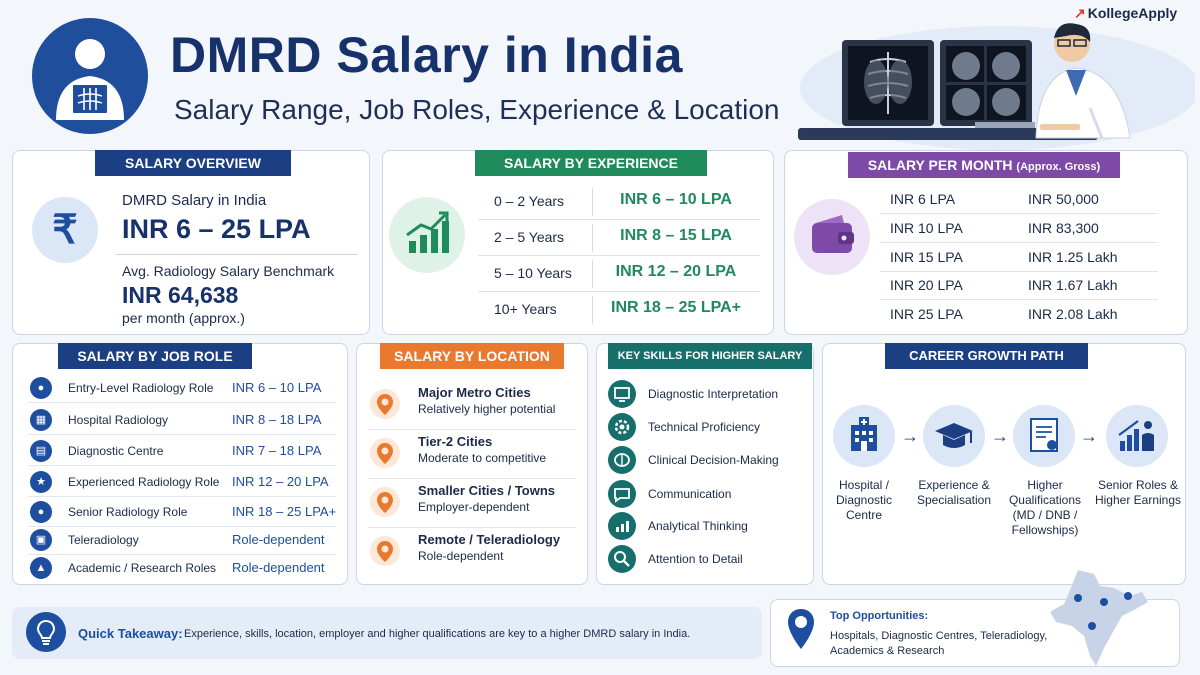 The height and width of the screenshot is (675, 1200). I want to click on annual-salary: INR 20 LPA, so click(926, 285).